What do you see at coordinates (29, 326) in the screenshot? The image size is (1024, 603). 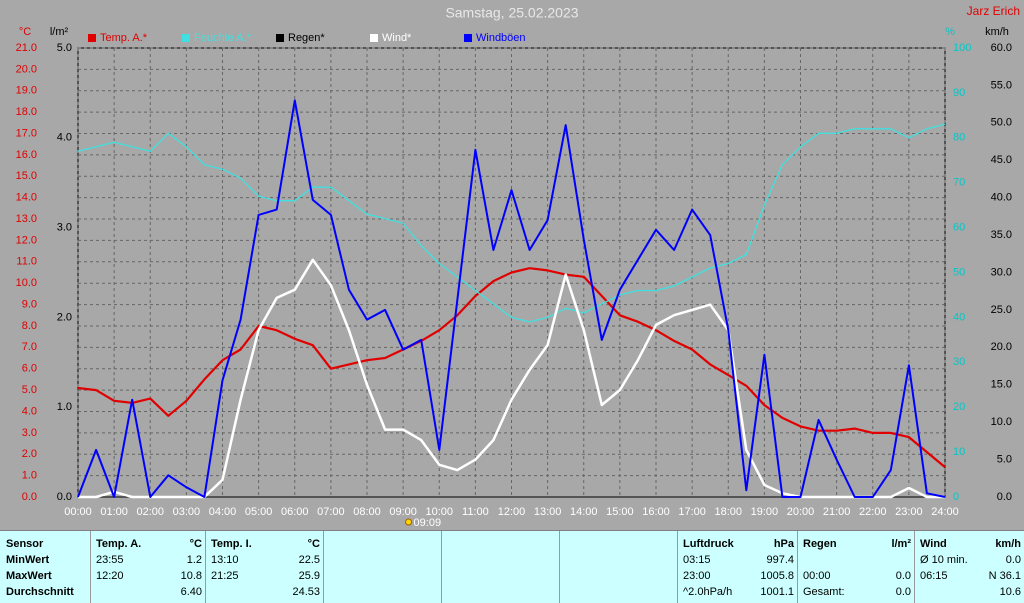 I see `y-tick-label: 8.0` at bounding box center [29, 326].